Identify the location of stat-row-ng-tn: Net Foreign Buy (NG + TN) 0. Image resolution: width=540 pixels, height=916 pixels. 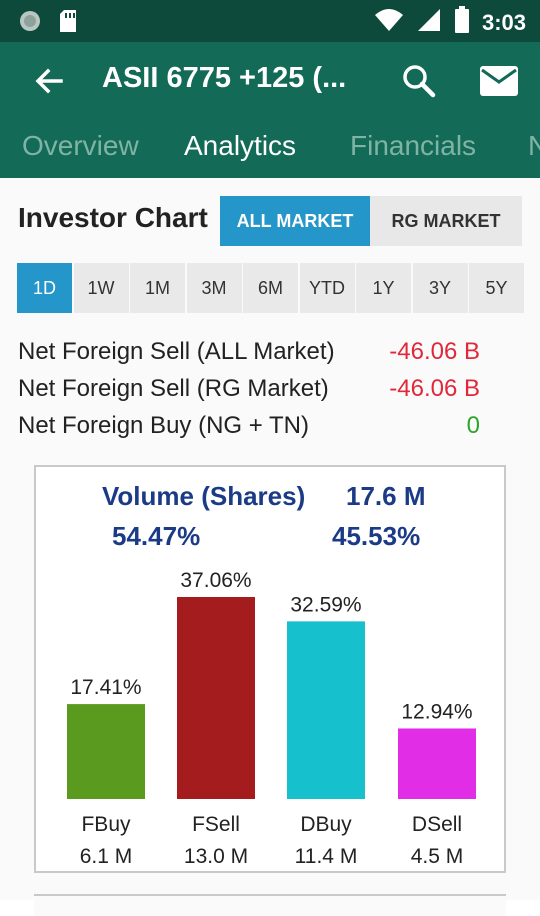
(249, 429).